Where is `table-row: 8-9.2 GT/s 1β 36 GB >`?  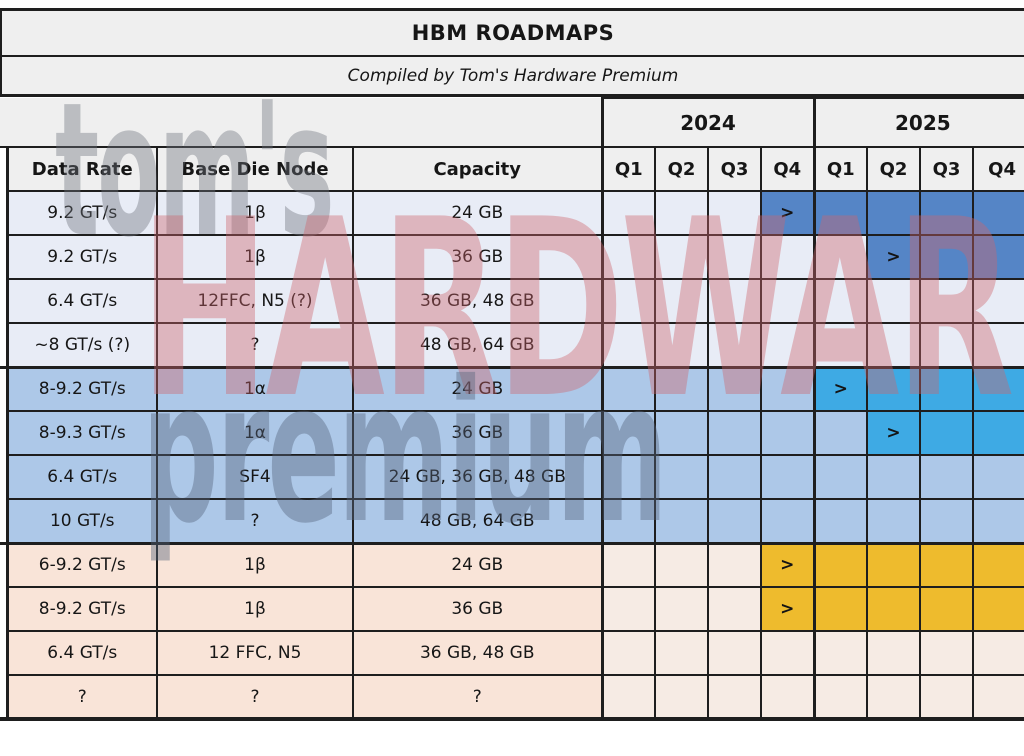
table-row: 8-9.2 GT/s 1β 36 GB > is located at coordinates (512, 609).